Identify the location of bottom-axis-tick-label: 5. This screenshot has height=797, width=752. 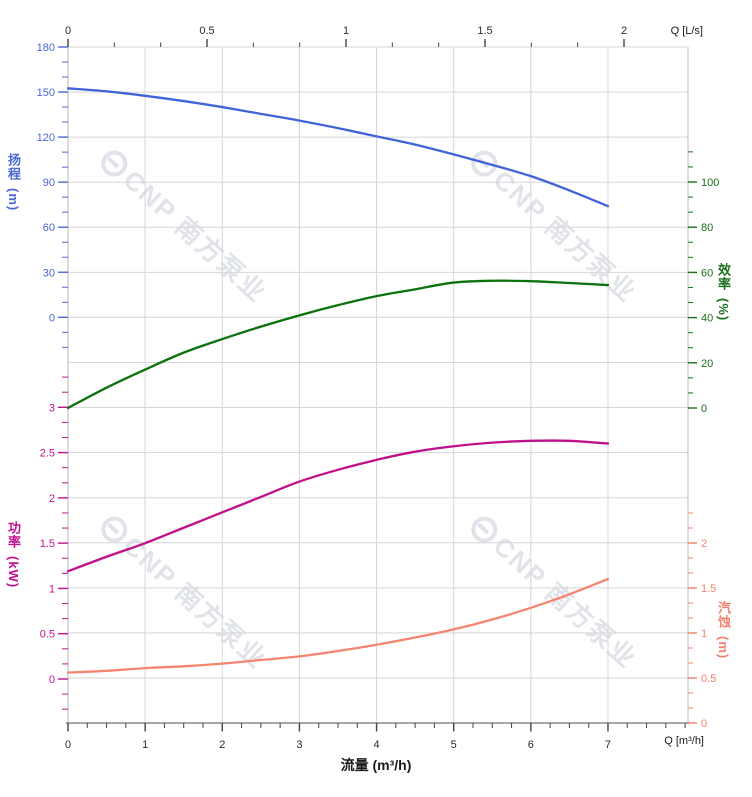
(454, 745).